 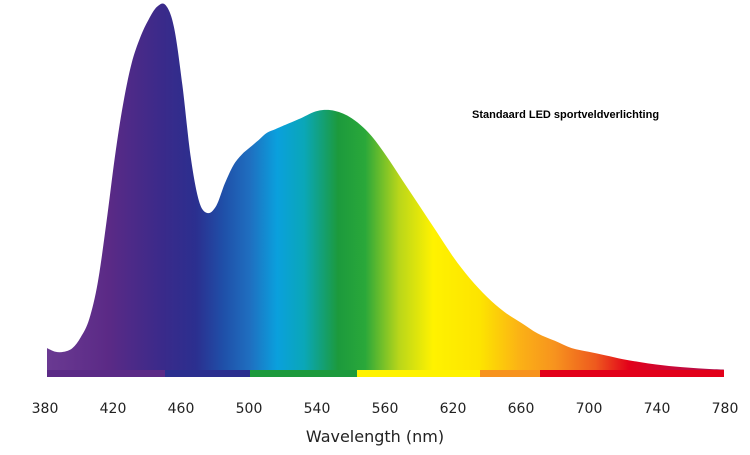 I want to click on x-tick-label: 740, so click(x=657, y=409).